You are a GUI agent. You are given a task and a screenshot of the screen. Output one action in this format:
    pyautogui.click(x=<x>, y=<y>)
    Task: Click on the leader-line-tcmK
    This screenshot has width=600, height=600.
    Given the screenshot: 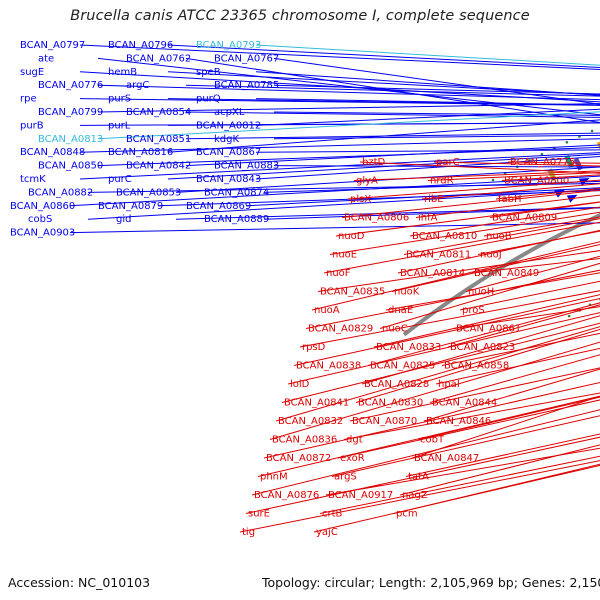 What is the action you would take?
    pyautogui.click(x=339, y=166)
    